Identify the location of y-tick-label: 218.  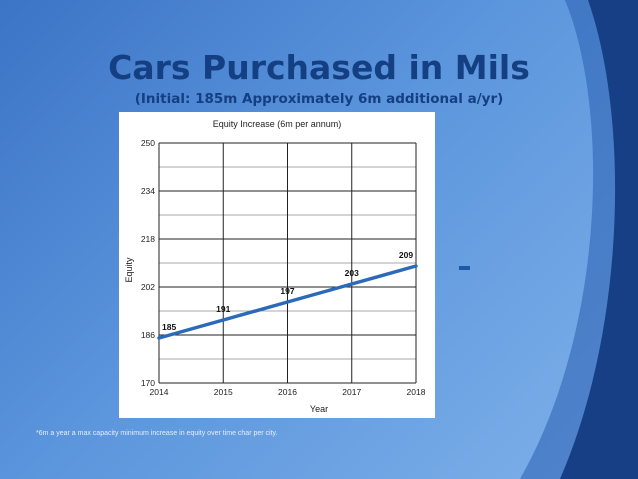
(148, 239).